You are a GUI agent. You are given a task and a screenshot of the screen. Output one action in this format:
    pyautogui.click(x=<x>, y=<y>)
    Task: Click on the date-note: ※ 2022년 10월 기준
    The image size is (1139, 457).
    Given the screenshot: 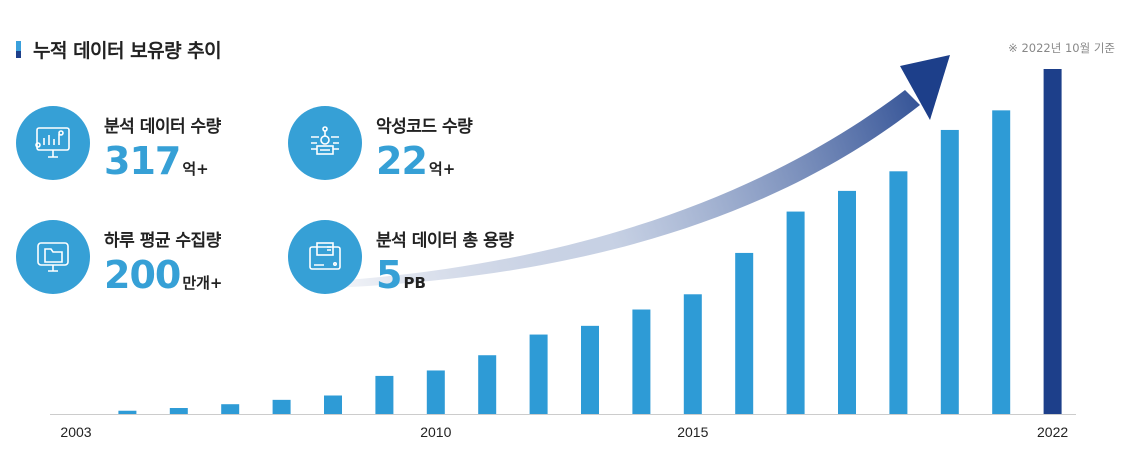 What is the action you would take?
    pyautogui.click(x=1061, y=48)
    